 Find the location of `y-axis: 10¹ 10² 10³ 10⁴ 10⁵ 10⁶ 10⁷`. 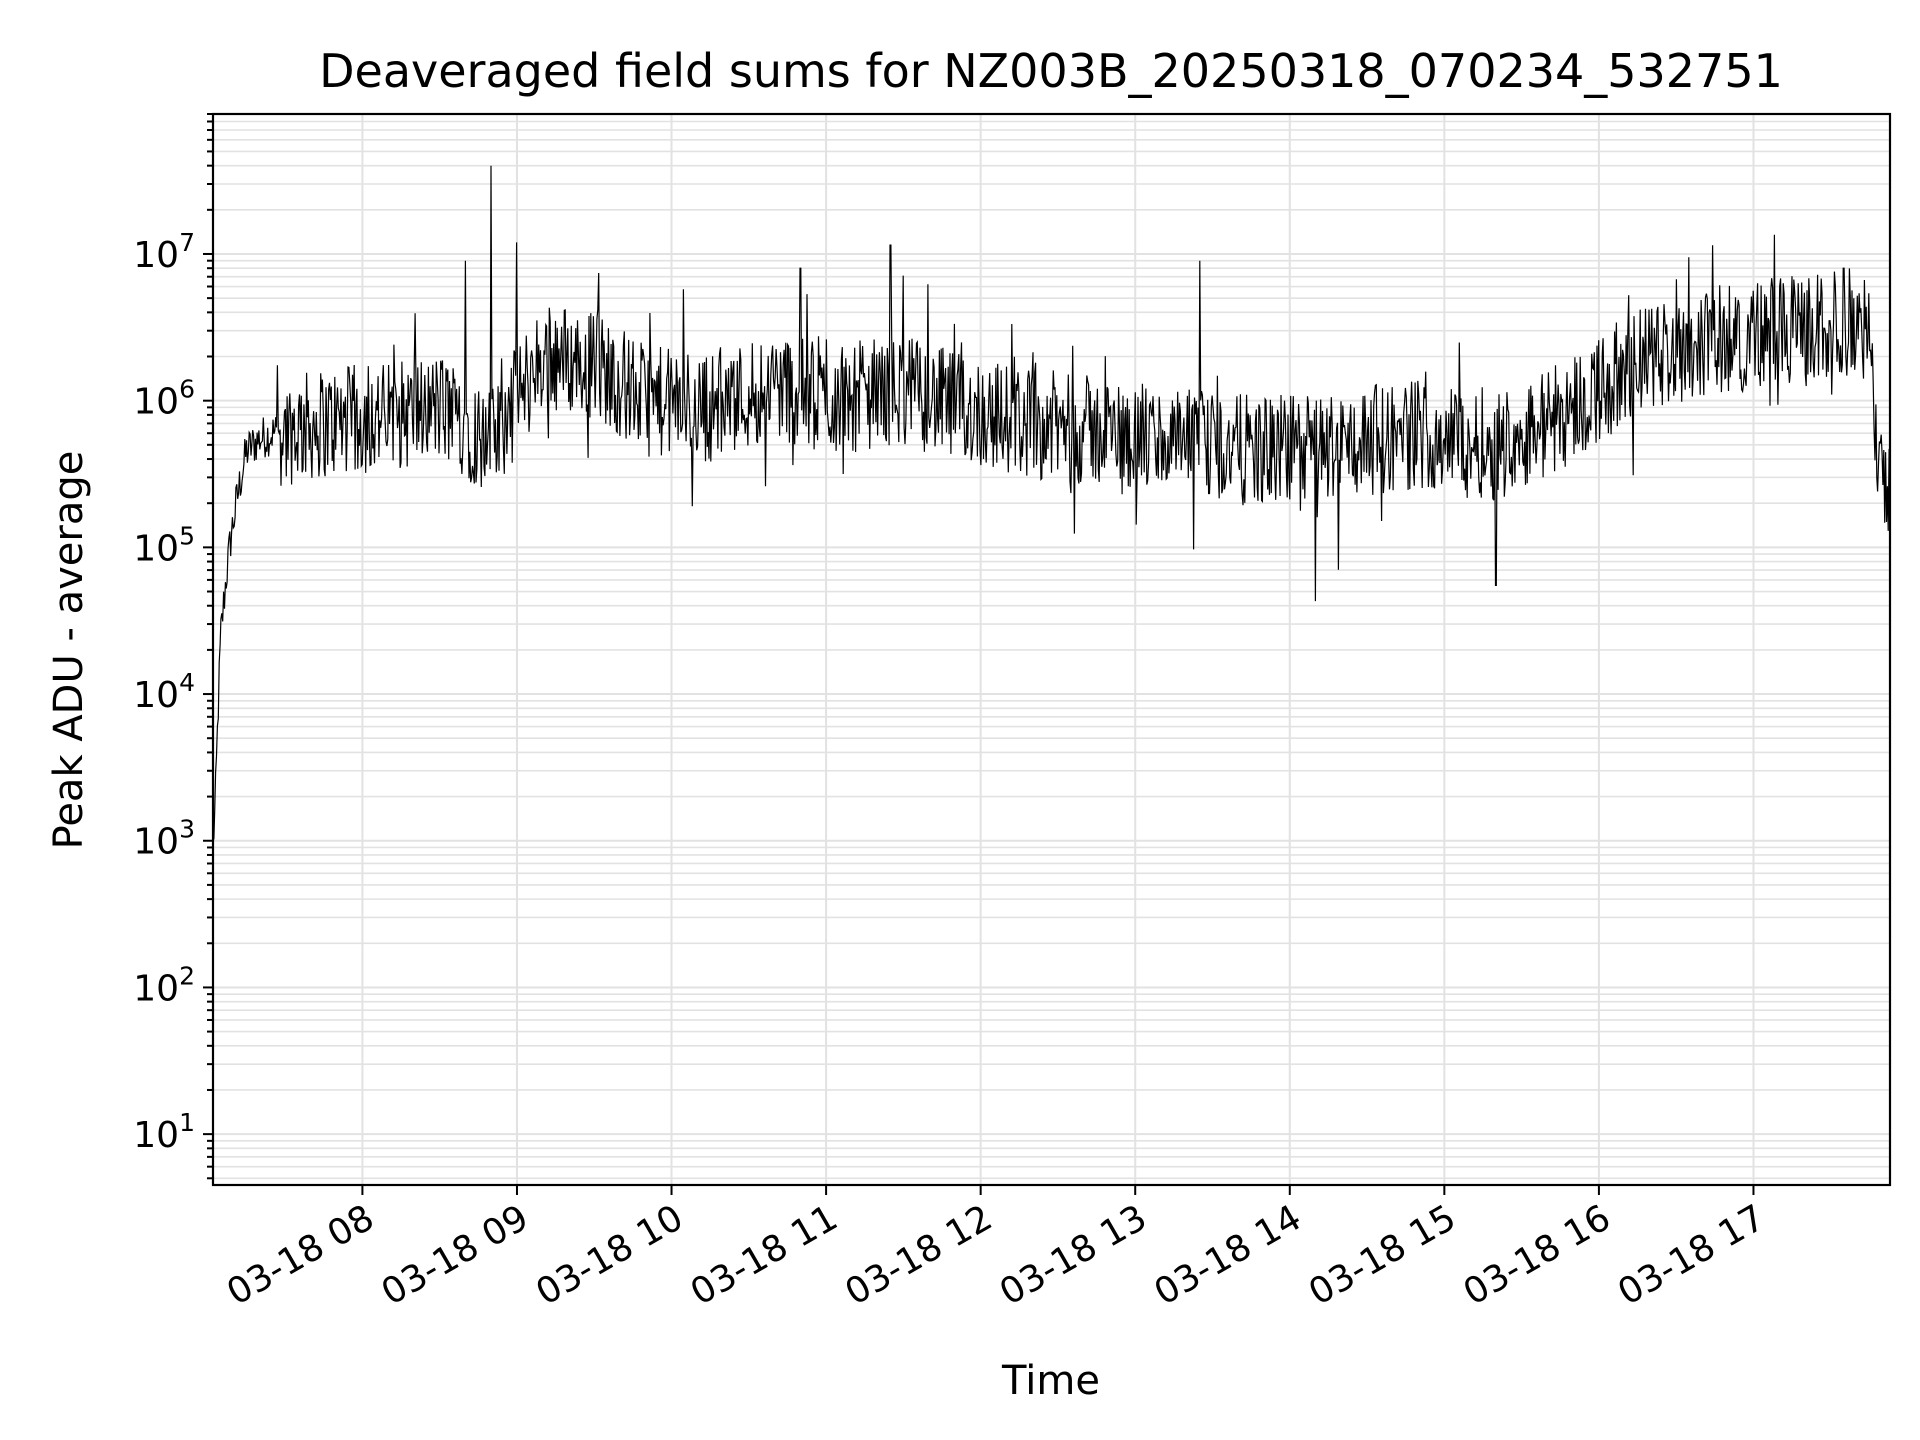

y-axis: 10¹ 10² 10³ 10⁴ 10⁵ 10⁶ 10⁷ is located at coordinates (173, 646).